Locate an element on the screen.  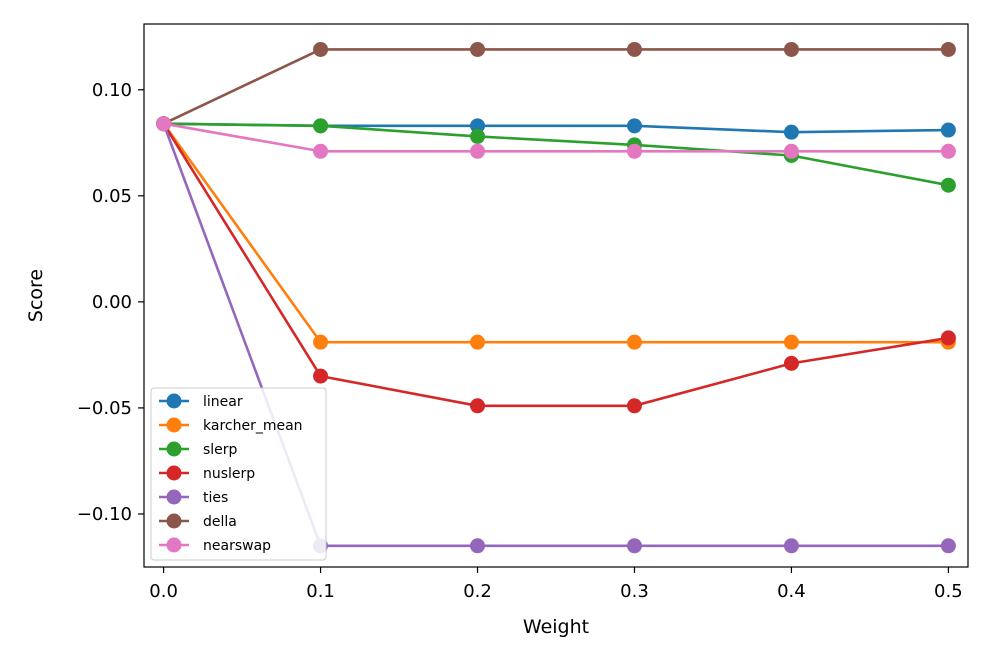
x-tick-label: 0.3 is located at coordinates (634, 591).